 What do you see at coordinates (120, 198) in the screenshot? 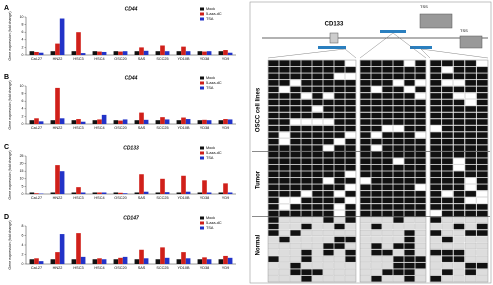
I see `x-tick-label: OSC20` at bounding box center [120, 198].